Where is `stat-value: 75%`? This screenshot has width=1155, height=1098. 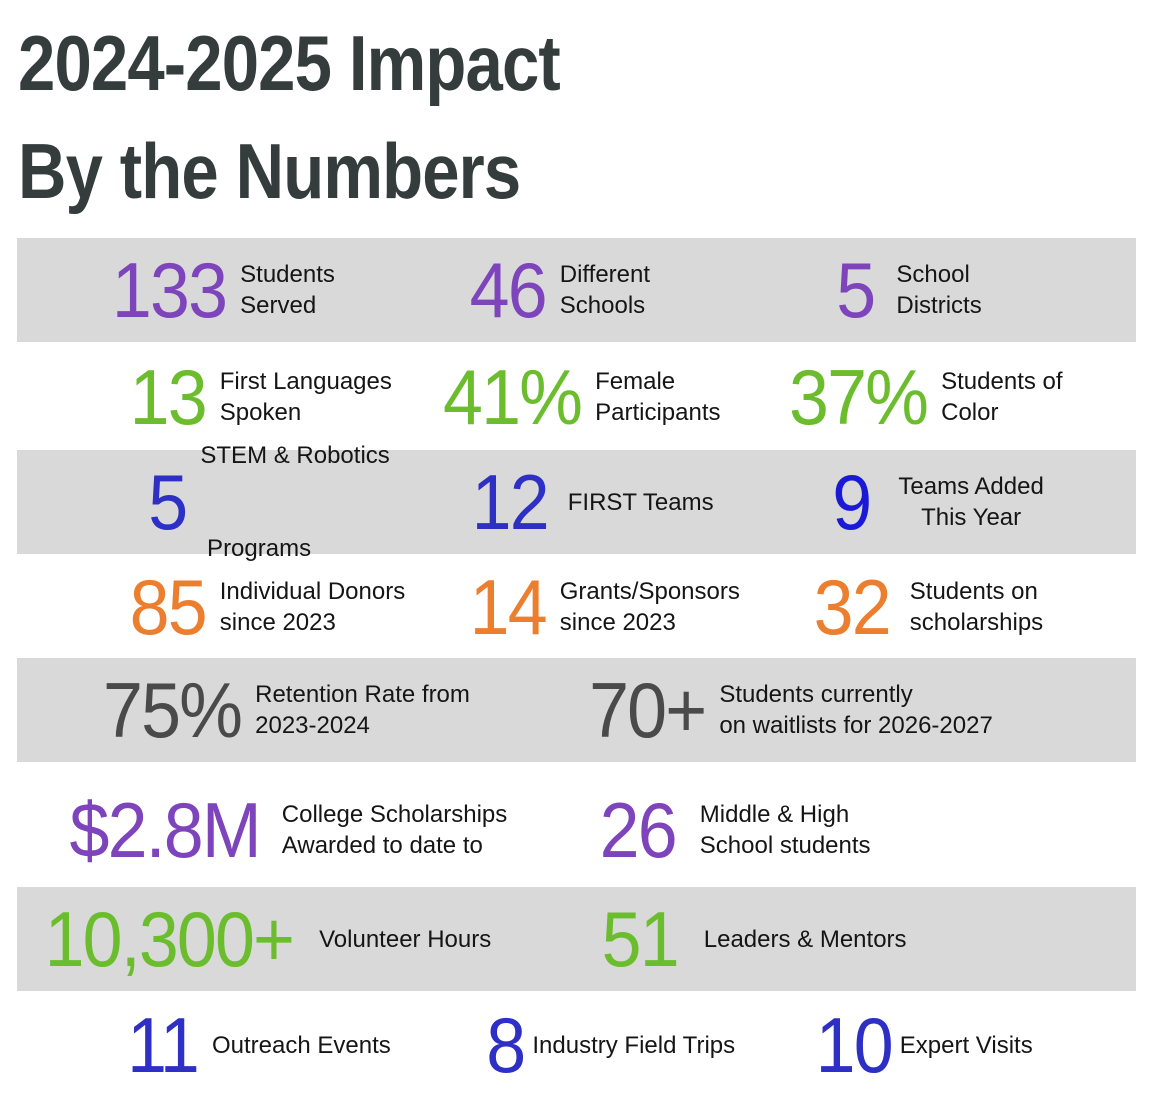 stat-value: 75% is located at coordinates (173, 710).